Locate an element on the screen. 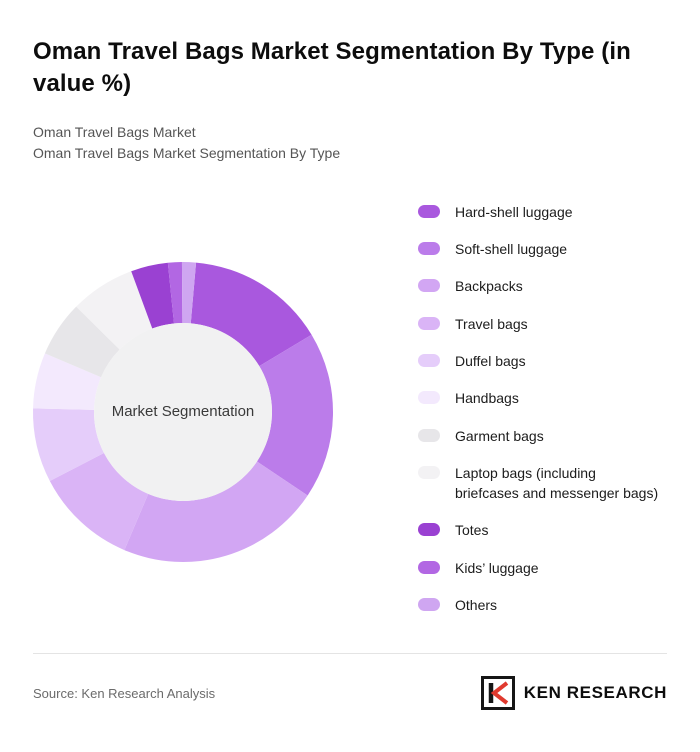 Image resolution: width=700 pixels, height=752 pixels. footer-divider is located at coordinates (350, 654).